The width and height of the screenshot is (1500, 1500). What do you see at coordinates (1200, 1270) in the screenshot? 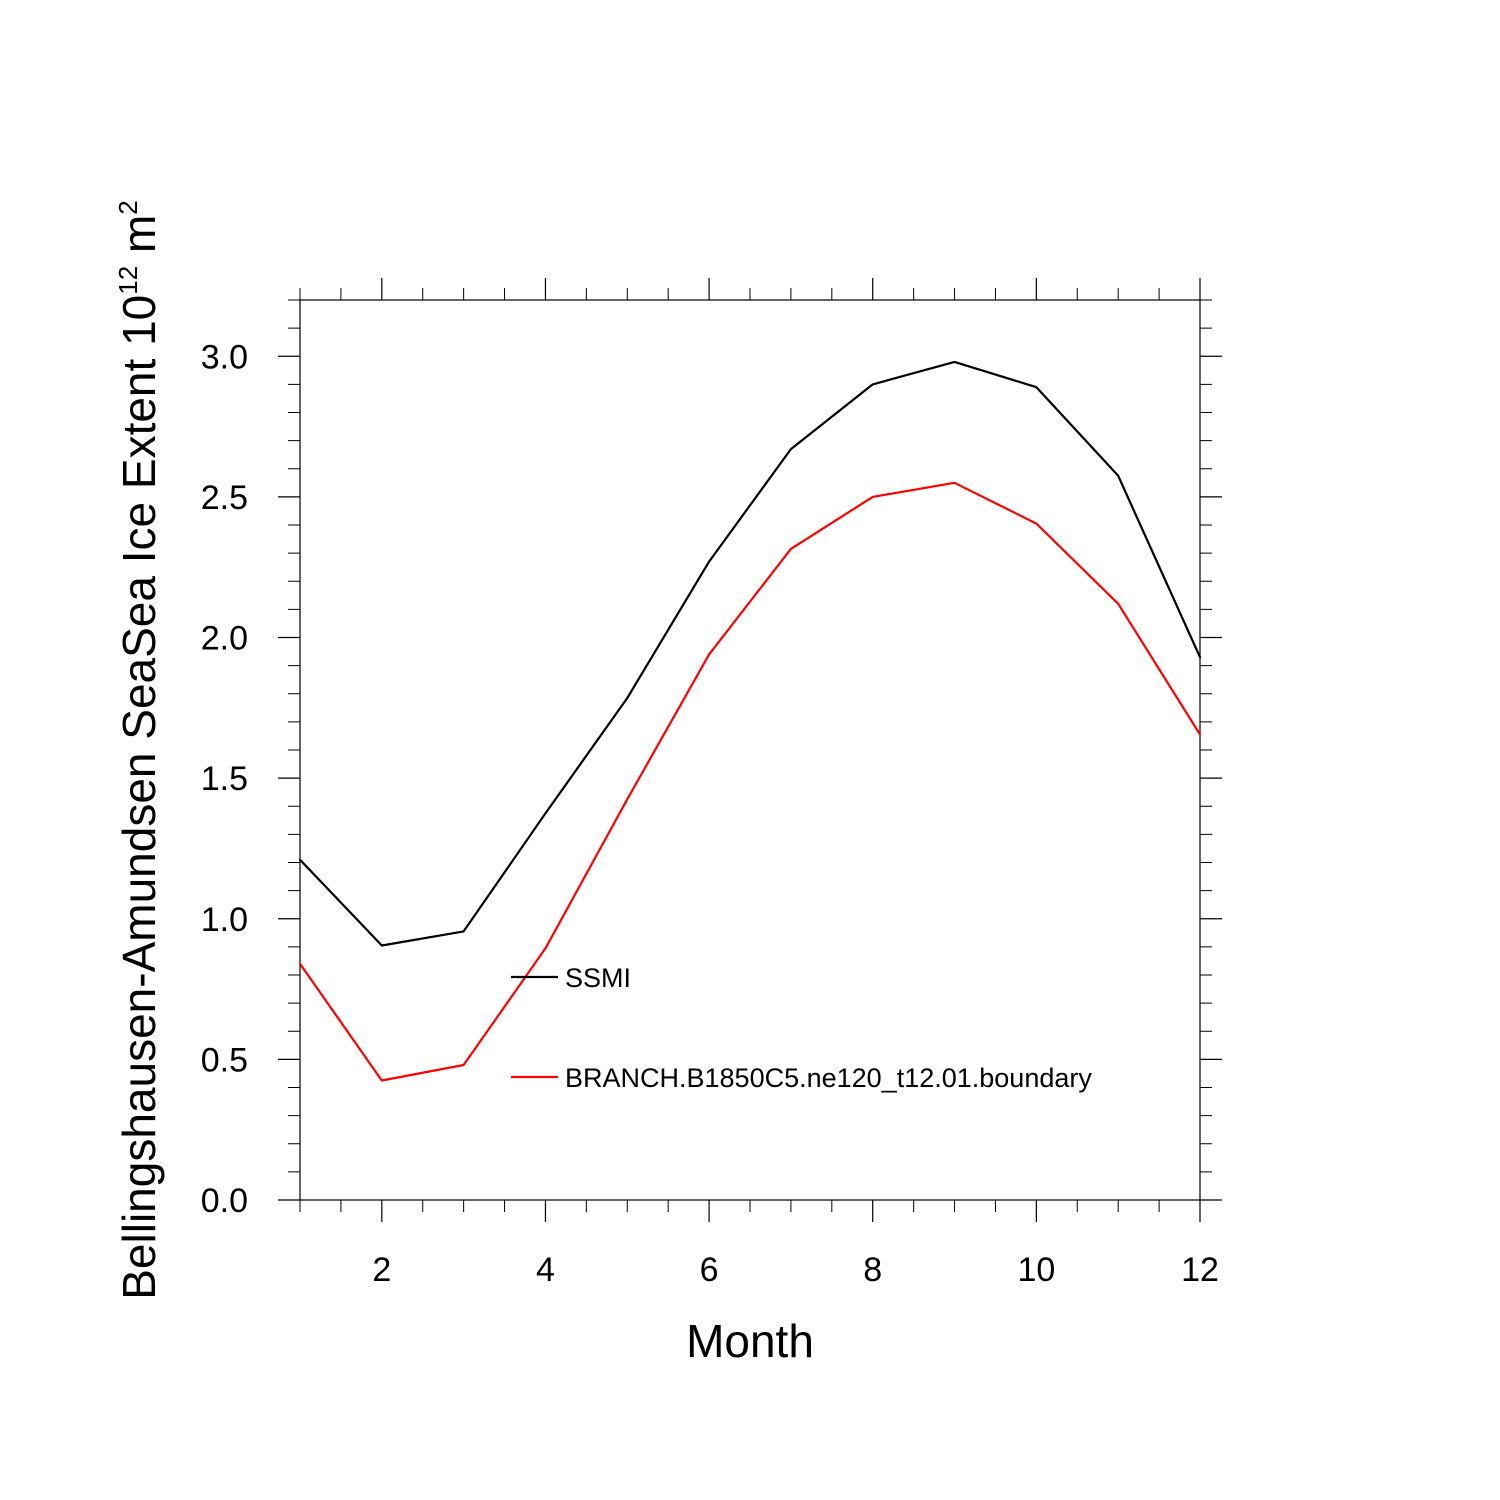
I see `x-tick-label: 12` at bounding box center [1200, 1270].